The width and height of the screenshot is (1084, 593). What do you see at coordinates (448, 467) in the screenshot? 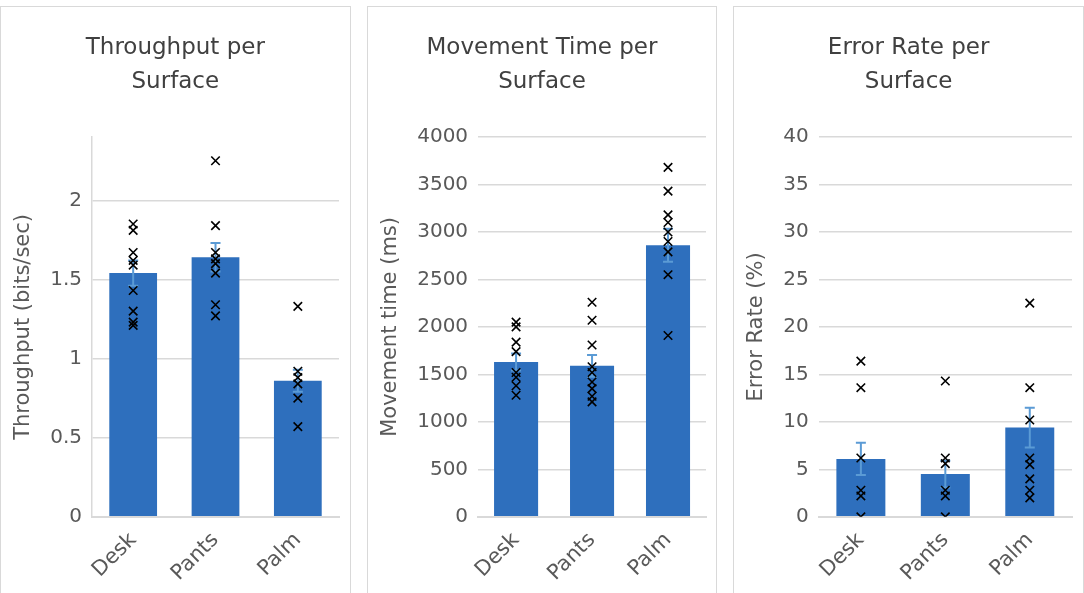
I see `y-tick-label: 500` at bounding box center [448, 467].